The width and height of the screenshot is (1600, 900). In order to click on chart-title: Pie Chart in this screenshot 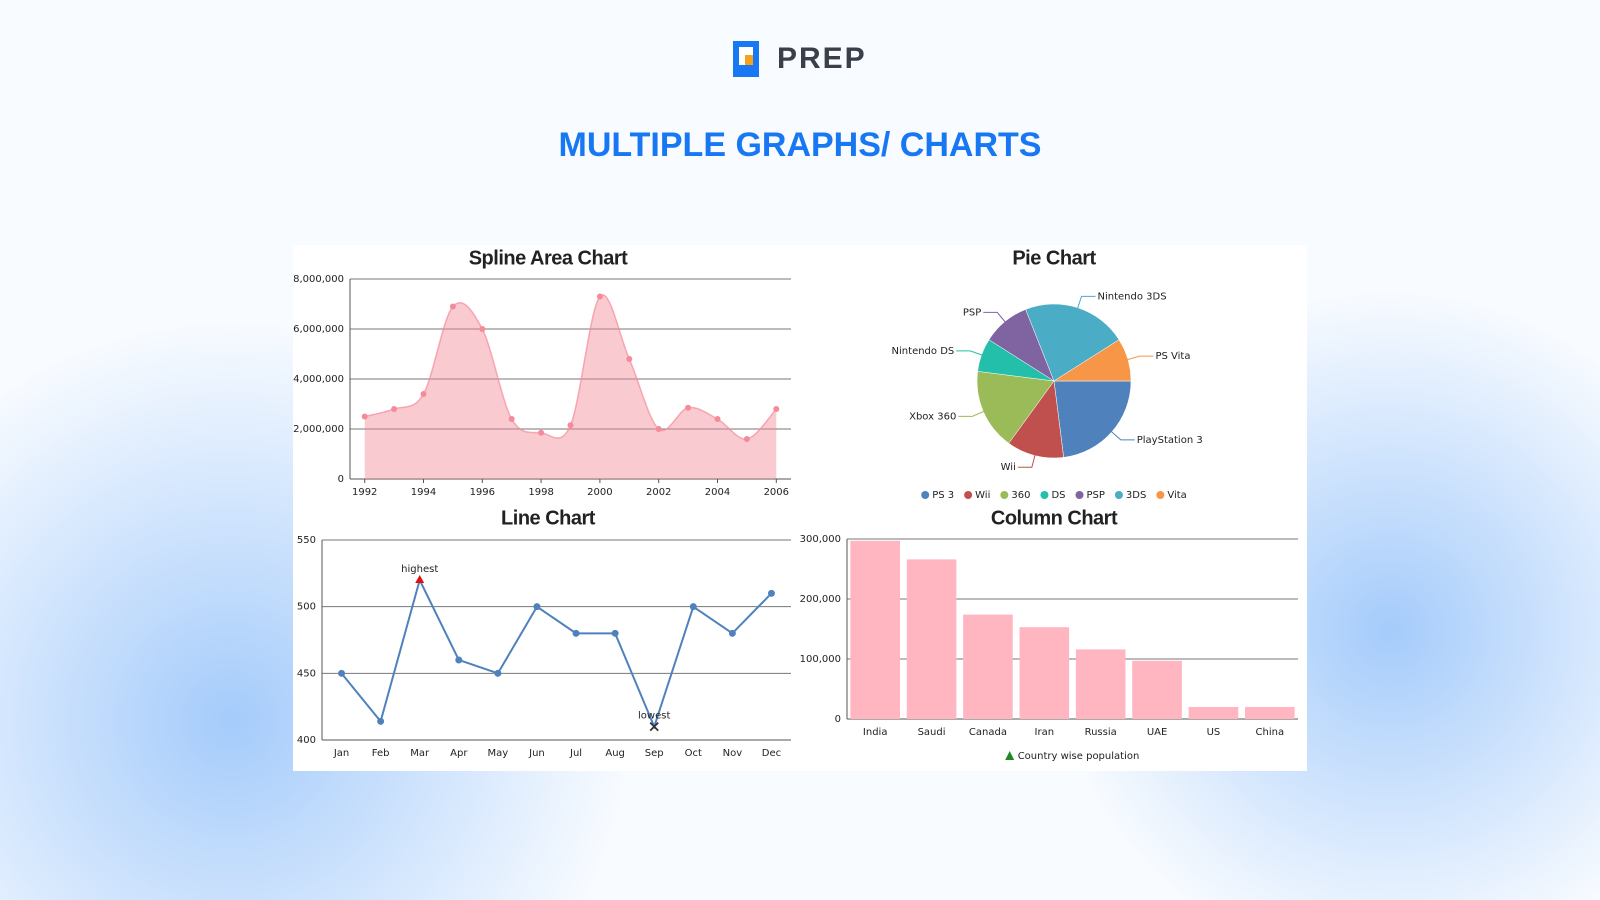, I will do `click(1054, 258)`.